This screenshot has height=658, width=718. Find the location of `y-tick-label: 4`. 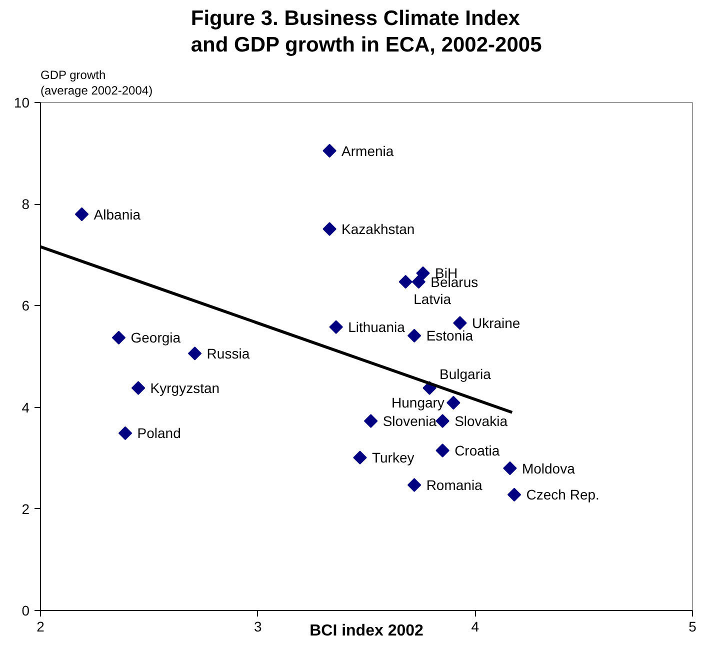

y-tick-label: 4 is located at coordinates (26, 407).